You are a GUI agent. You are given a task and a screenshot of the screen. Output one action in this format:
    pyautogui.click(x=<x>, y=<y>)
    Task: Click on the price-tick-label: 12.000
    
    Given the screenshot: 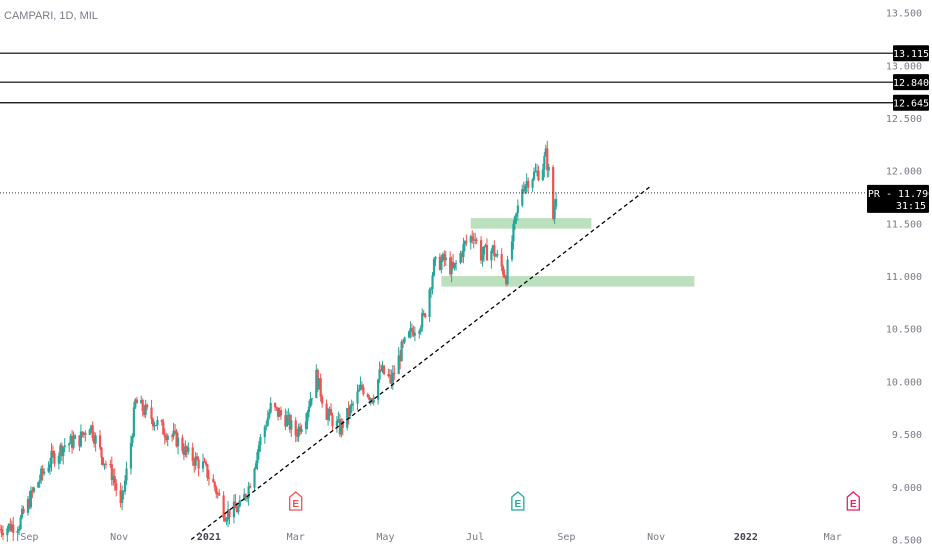 What is the action you would take?
    pyautogui.click(x=904, y=172)
    